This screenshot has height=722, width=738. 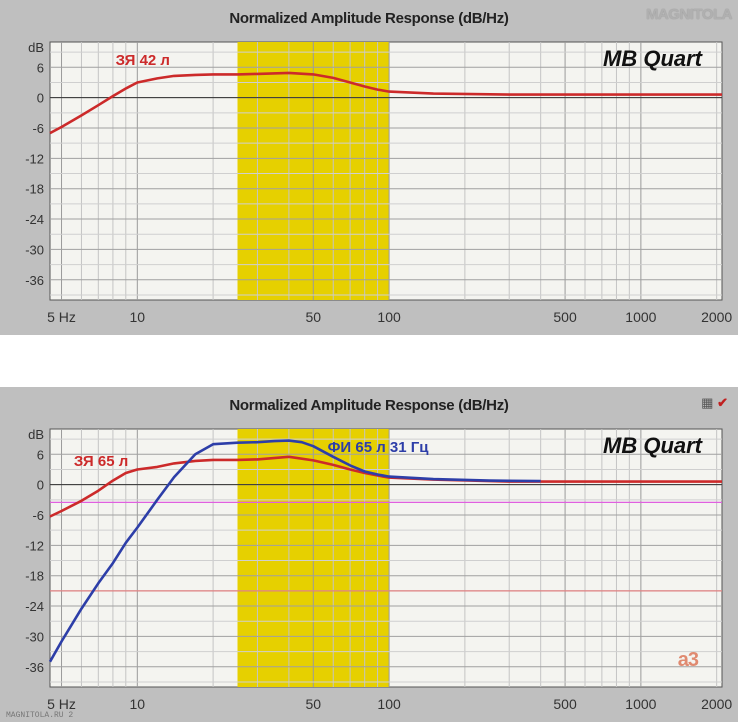 I want to click on series-line, so click(x=385, y=103).